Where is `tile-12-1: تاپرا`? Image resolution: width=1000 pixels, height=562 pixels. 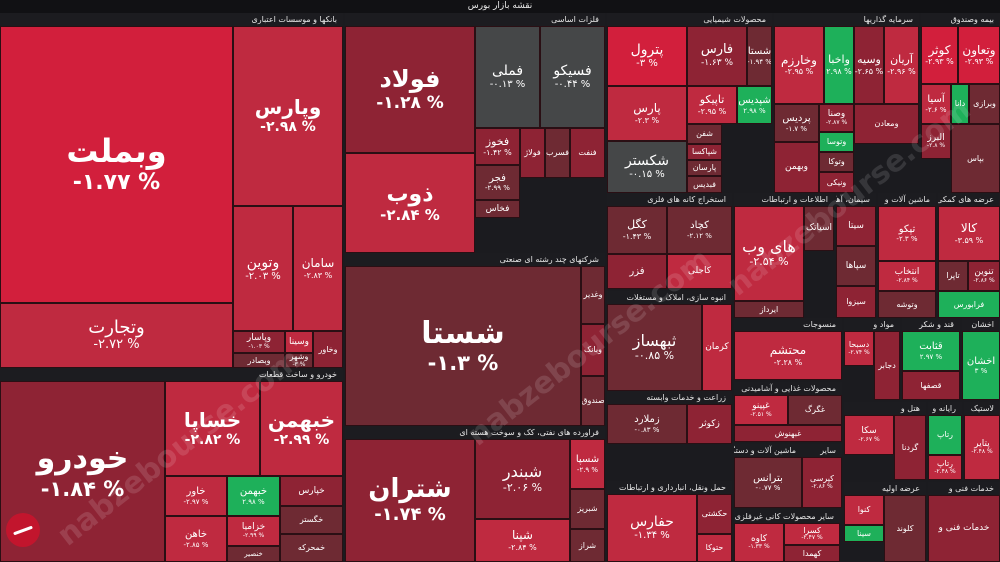 tile-12-1: تاپرا is located at coordinates (953, 276).